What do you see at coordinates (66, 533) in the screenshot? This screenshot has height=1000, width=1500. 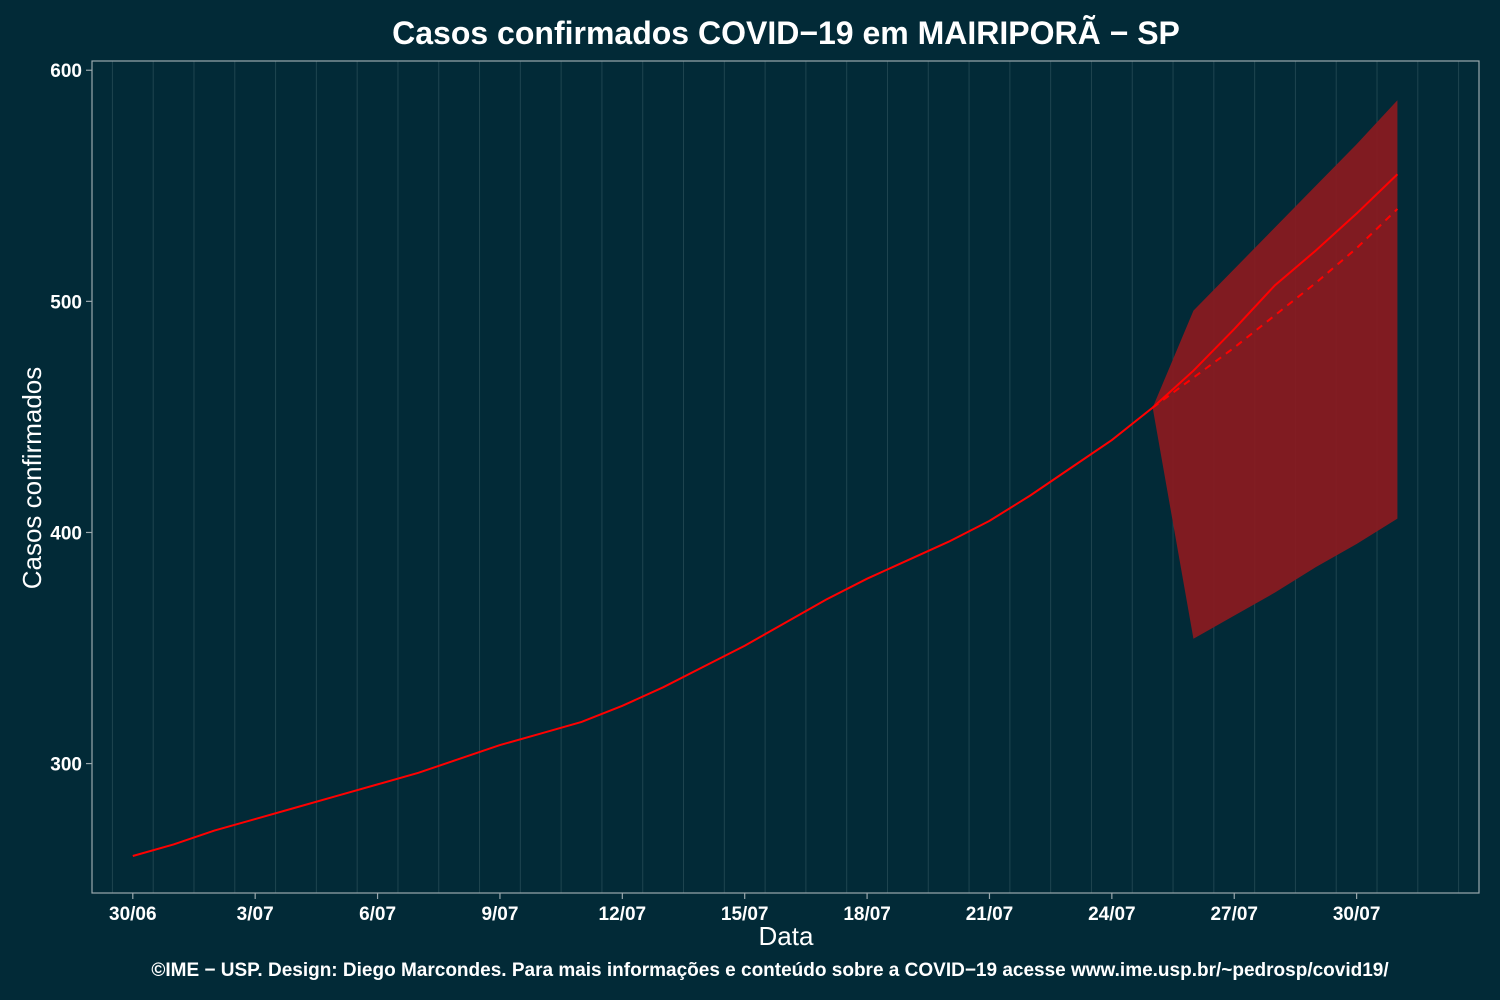 I see `y-tick-label: 400` at bounding box center [66, 533].